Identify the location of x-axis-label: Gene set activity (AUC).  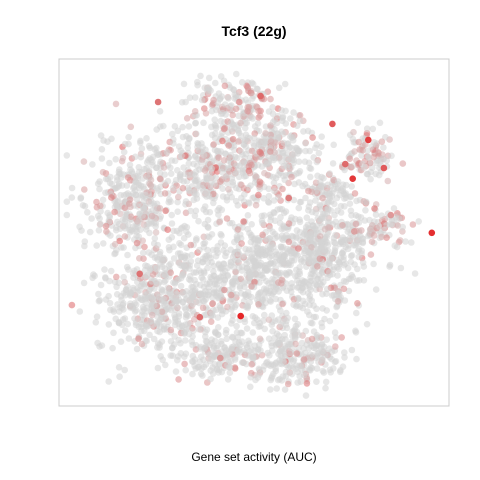
(253, 457).